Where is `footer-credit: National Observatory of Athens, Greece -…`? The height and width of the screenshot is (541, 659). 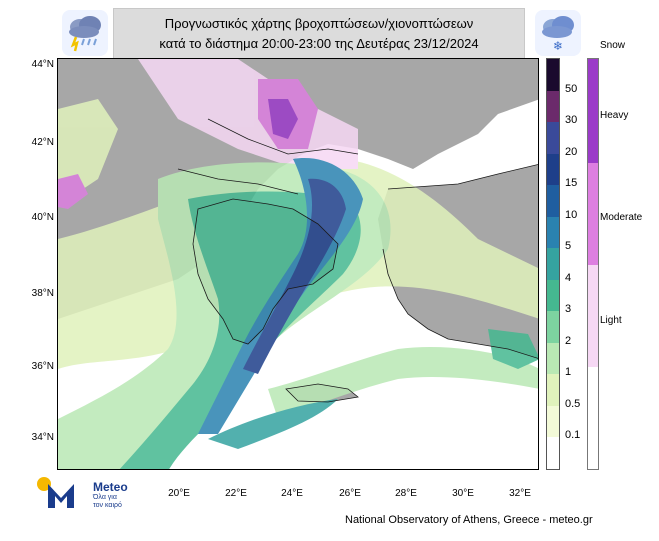 footer-credit: National Observatory of Athens, Greece -… is located at coordinates (469, 520).